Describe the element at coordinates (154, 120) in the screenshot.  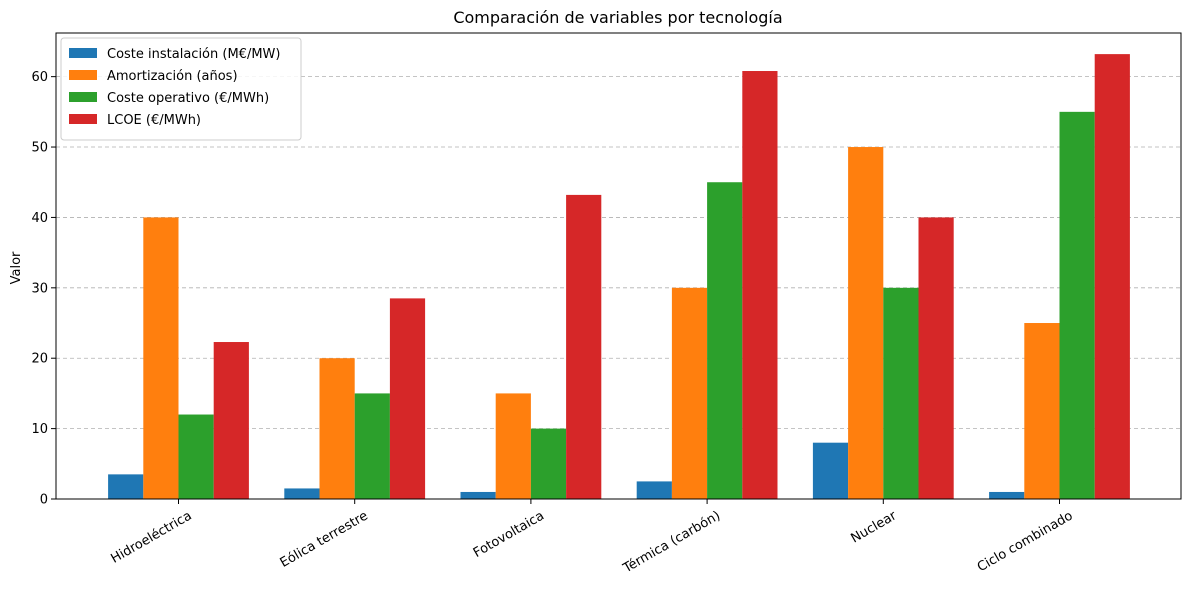
I see `legend-label: LCOE (€/MWh)` at that location.